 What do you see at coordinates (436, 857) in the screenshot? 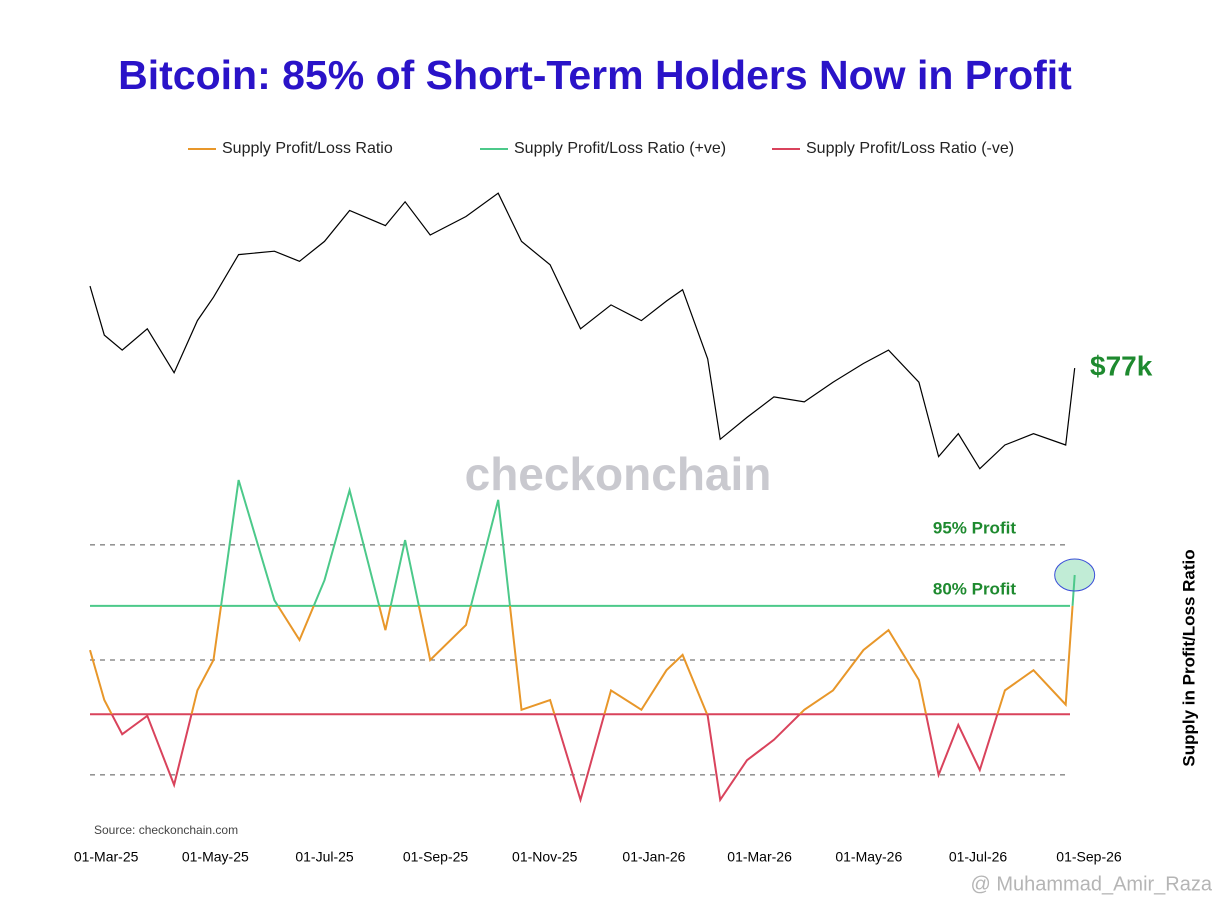
I see `x-tick-label: 01-Sep-25` at bounding box center [436, 857].